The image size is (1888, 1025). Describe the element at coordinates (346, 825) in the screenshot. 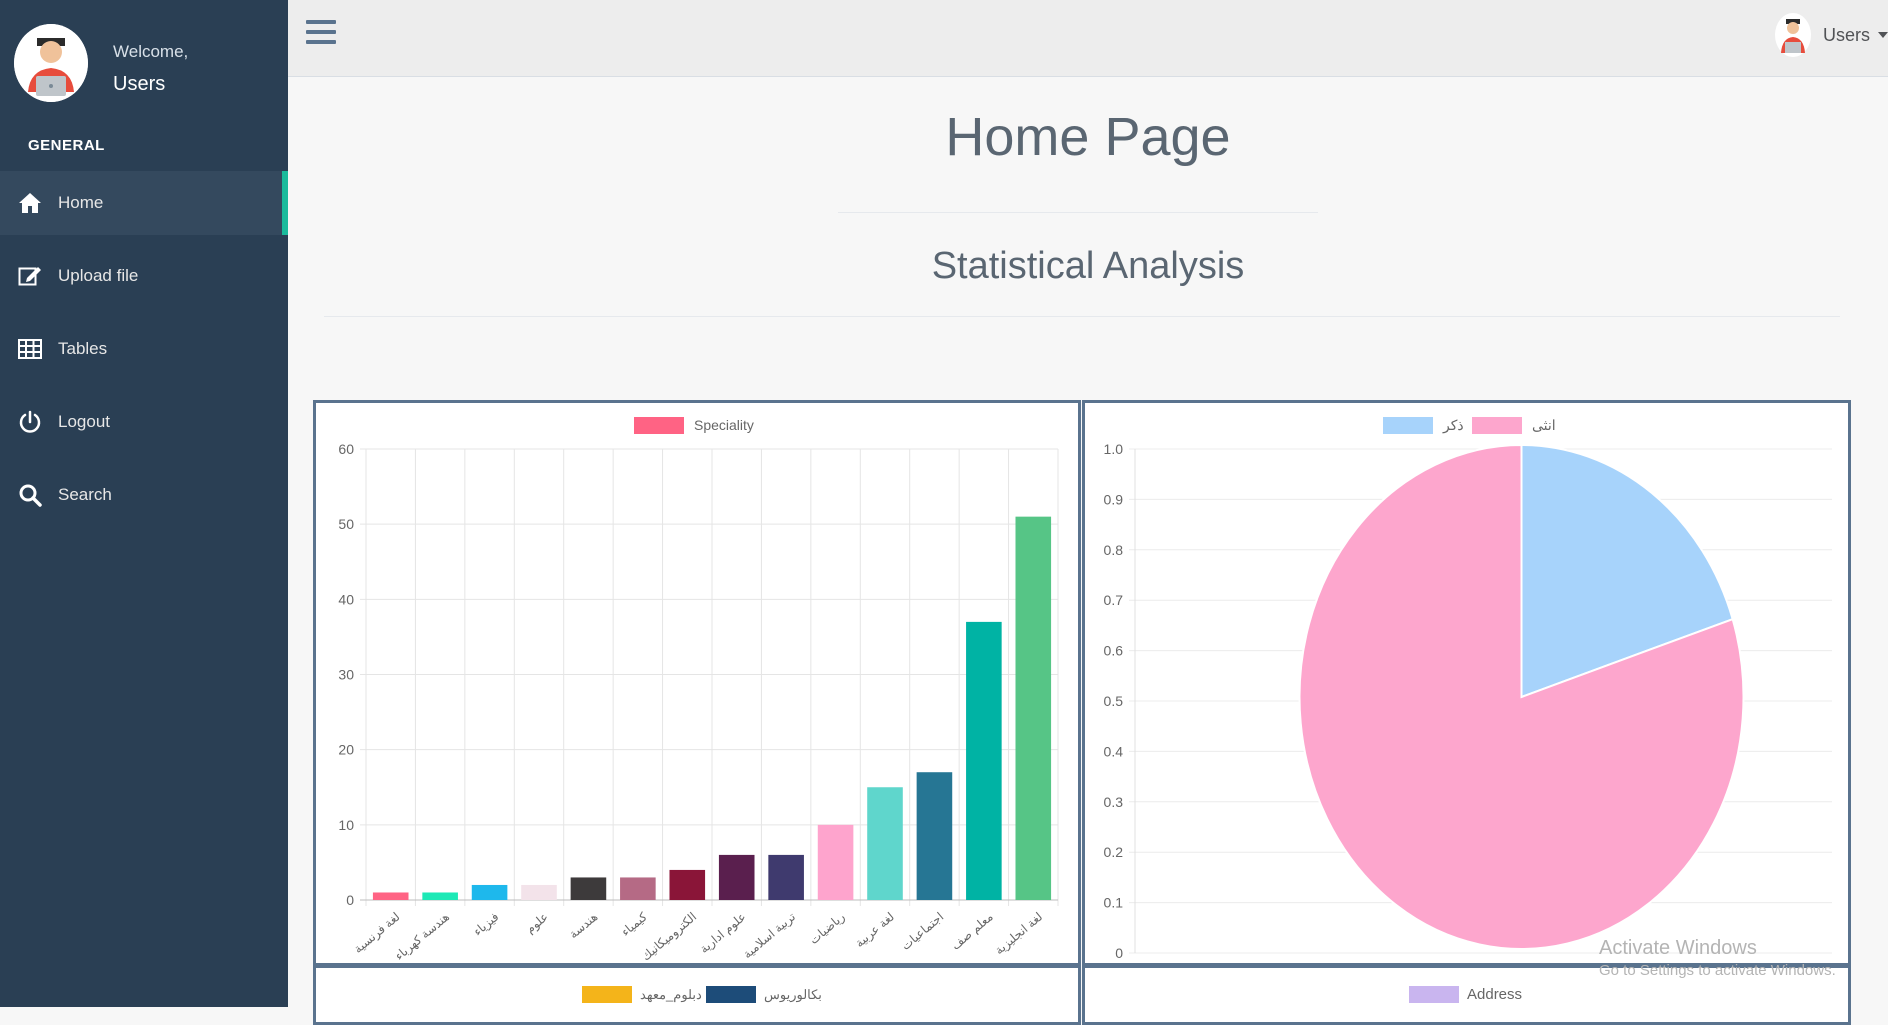

I see `y-tick-label: 10` at that location.